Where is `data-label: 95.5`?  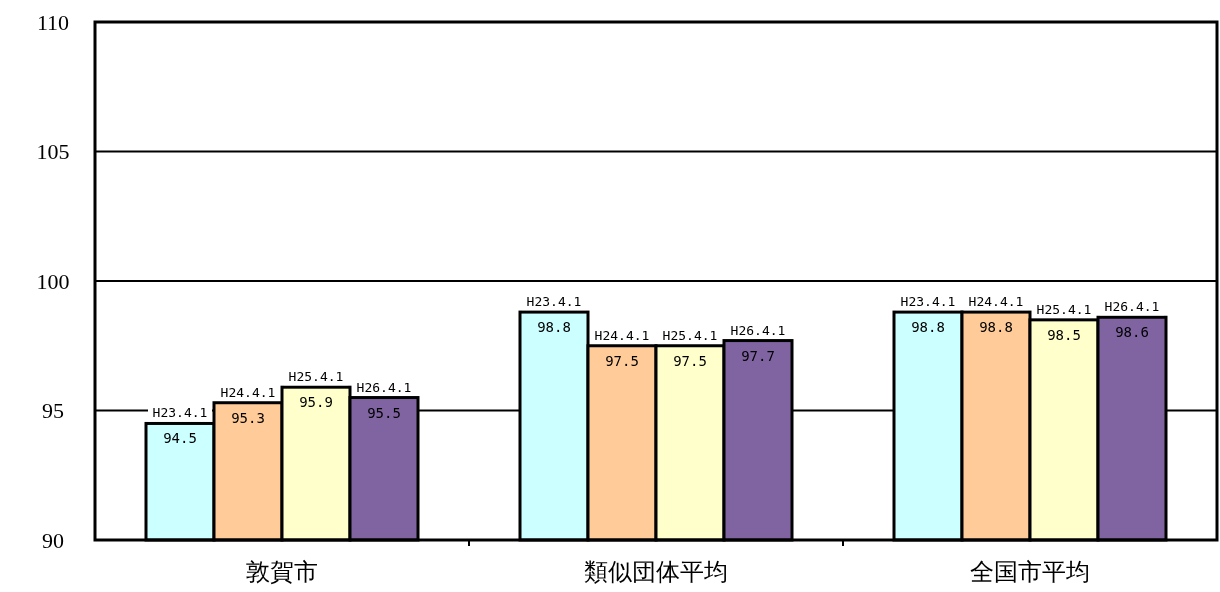
data-label: 95.5 is located at coordinates (384, 412).